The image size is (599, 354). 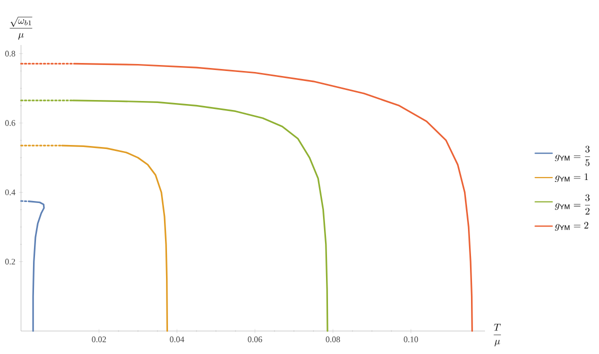 What do you see at coordinates (571, 177) in the screenshot?
I see `legend-label: $g_{\mathrm{YM}}=1$` at bounding box center [571, 177].